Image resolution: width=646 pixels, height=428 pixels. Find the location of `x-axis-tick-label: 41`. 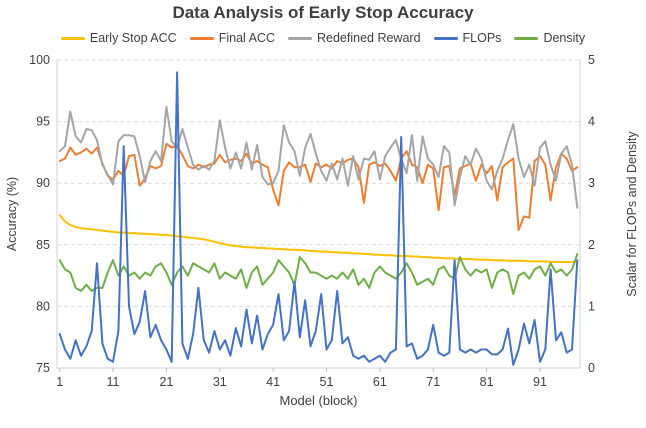

x-axis-tick-label: 41 is located at coordinates (273, 382).